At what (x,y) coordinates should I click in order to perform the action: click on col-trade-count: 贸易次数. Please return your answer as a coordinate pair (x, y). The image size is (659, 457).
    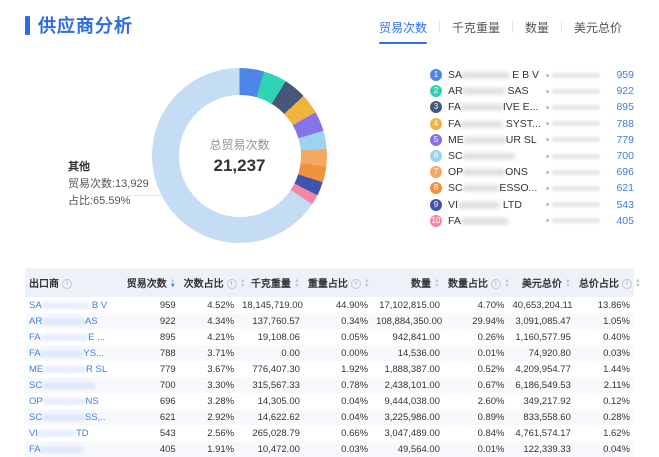
    Looking at the image, I should click on (151, 282).